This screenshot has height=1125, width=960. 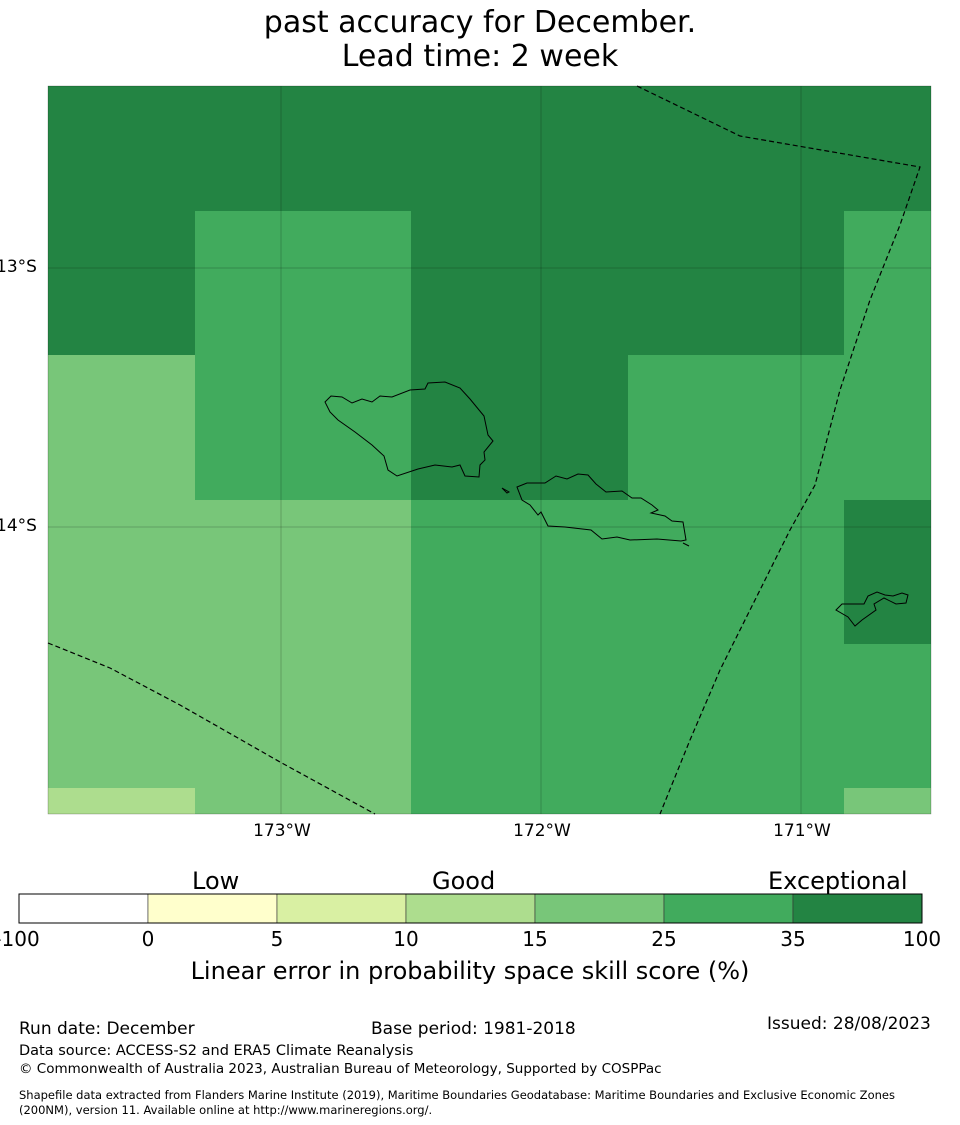 What do you see at coordinates (506, 490) in the screenshot?
I see `coastline-manono` at bounding box center [506, 490].